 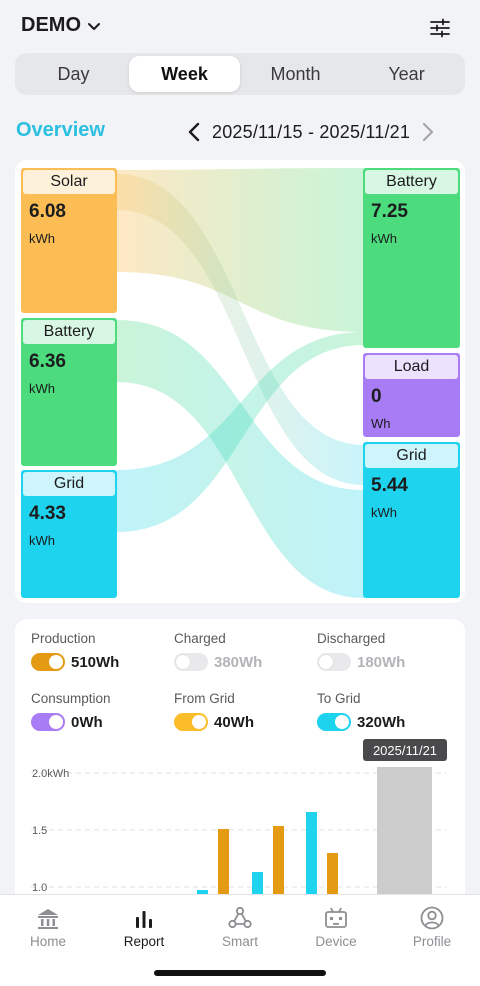 I want to click on device-icon, so click(x=336, y=917).